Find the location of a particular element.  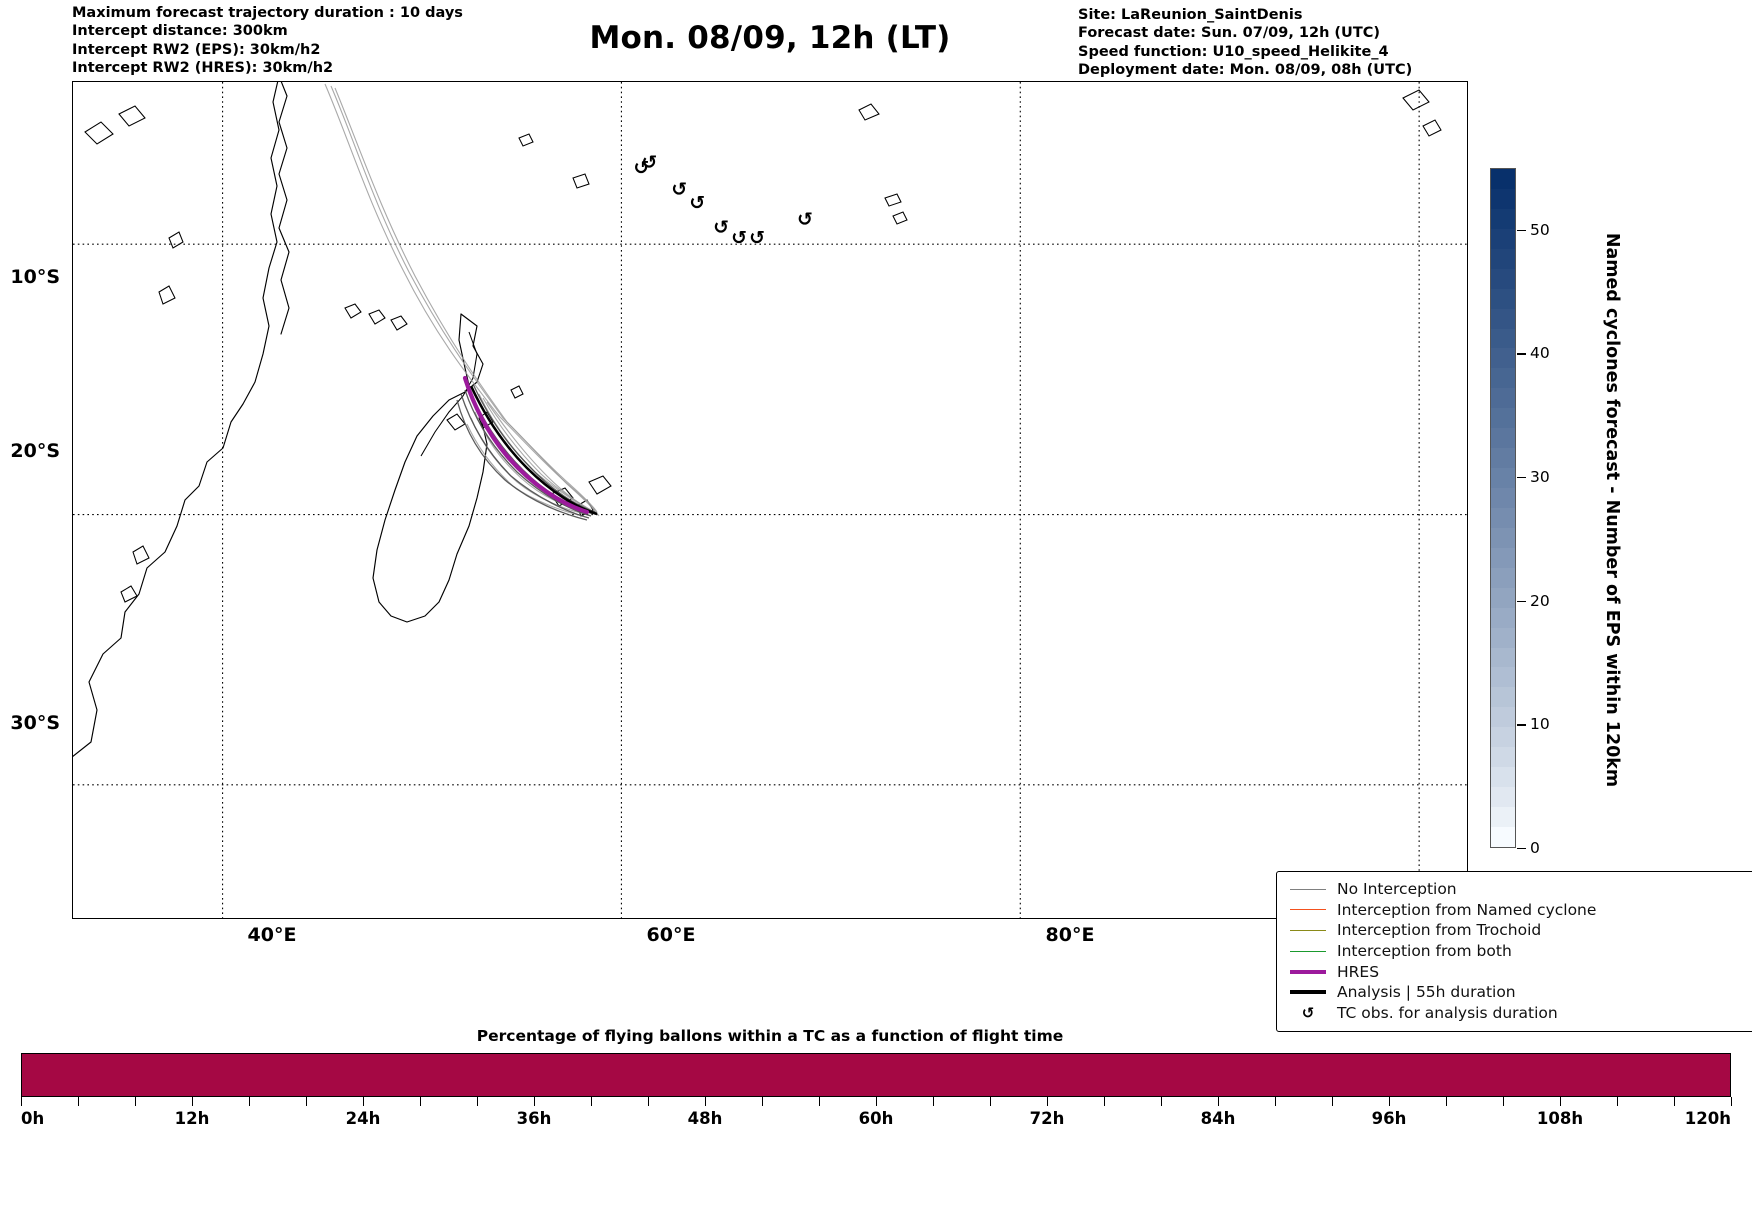

param-intercept-rw2-eps: Intercept RW2 (EPS): 30km/h2 is located at coordinates (196, 49).